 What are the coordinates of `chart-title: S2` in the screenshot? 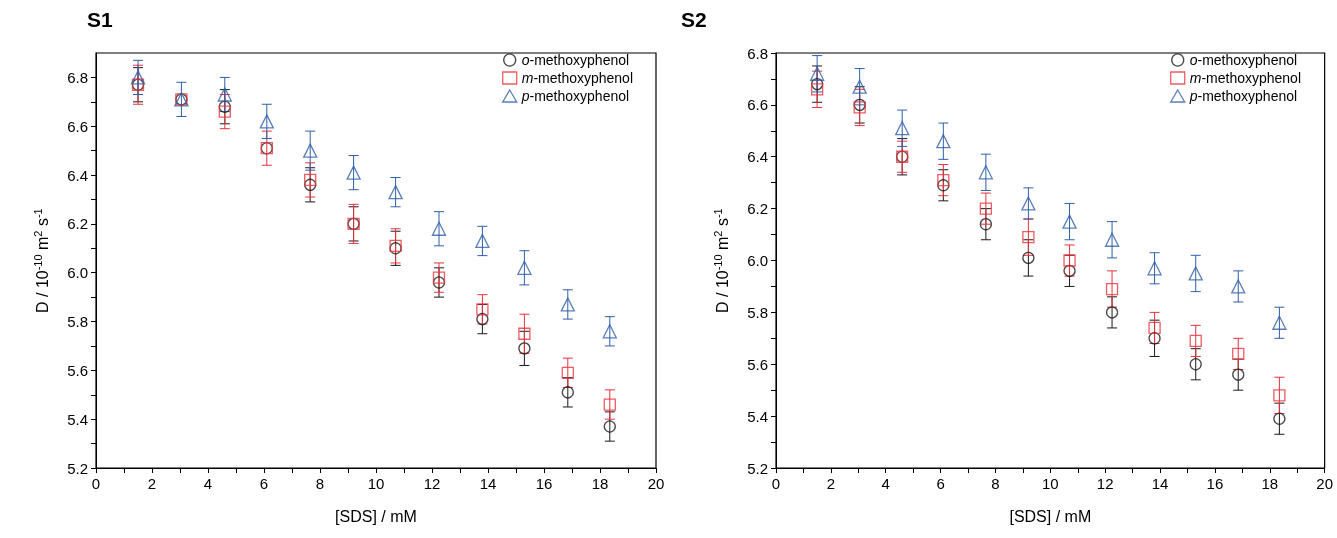 It's located at (694, 19).